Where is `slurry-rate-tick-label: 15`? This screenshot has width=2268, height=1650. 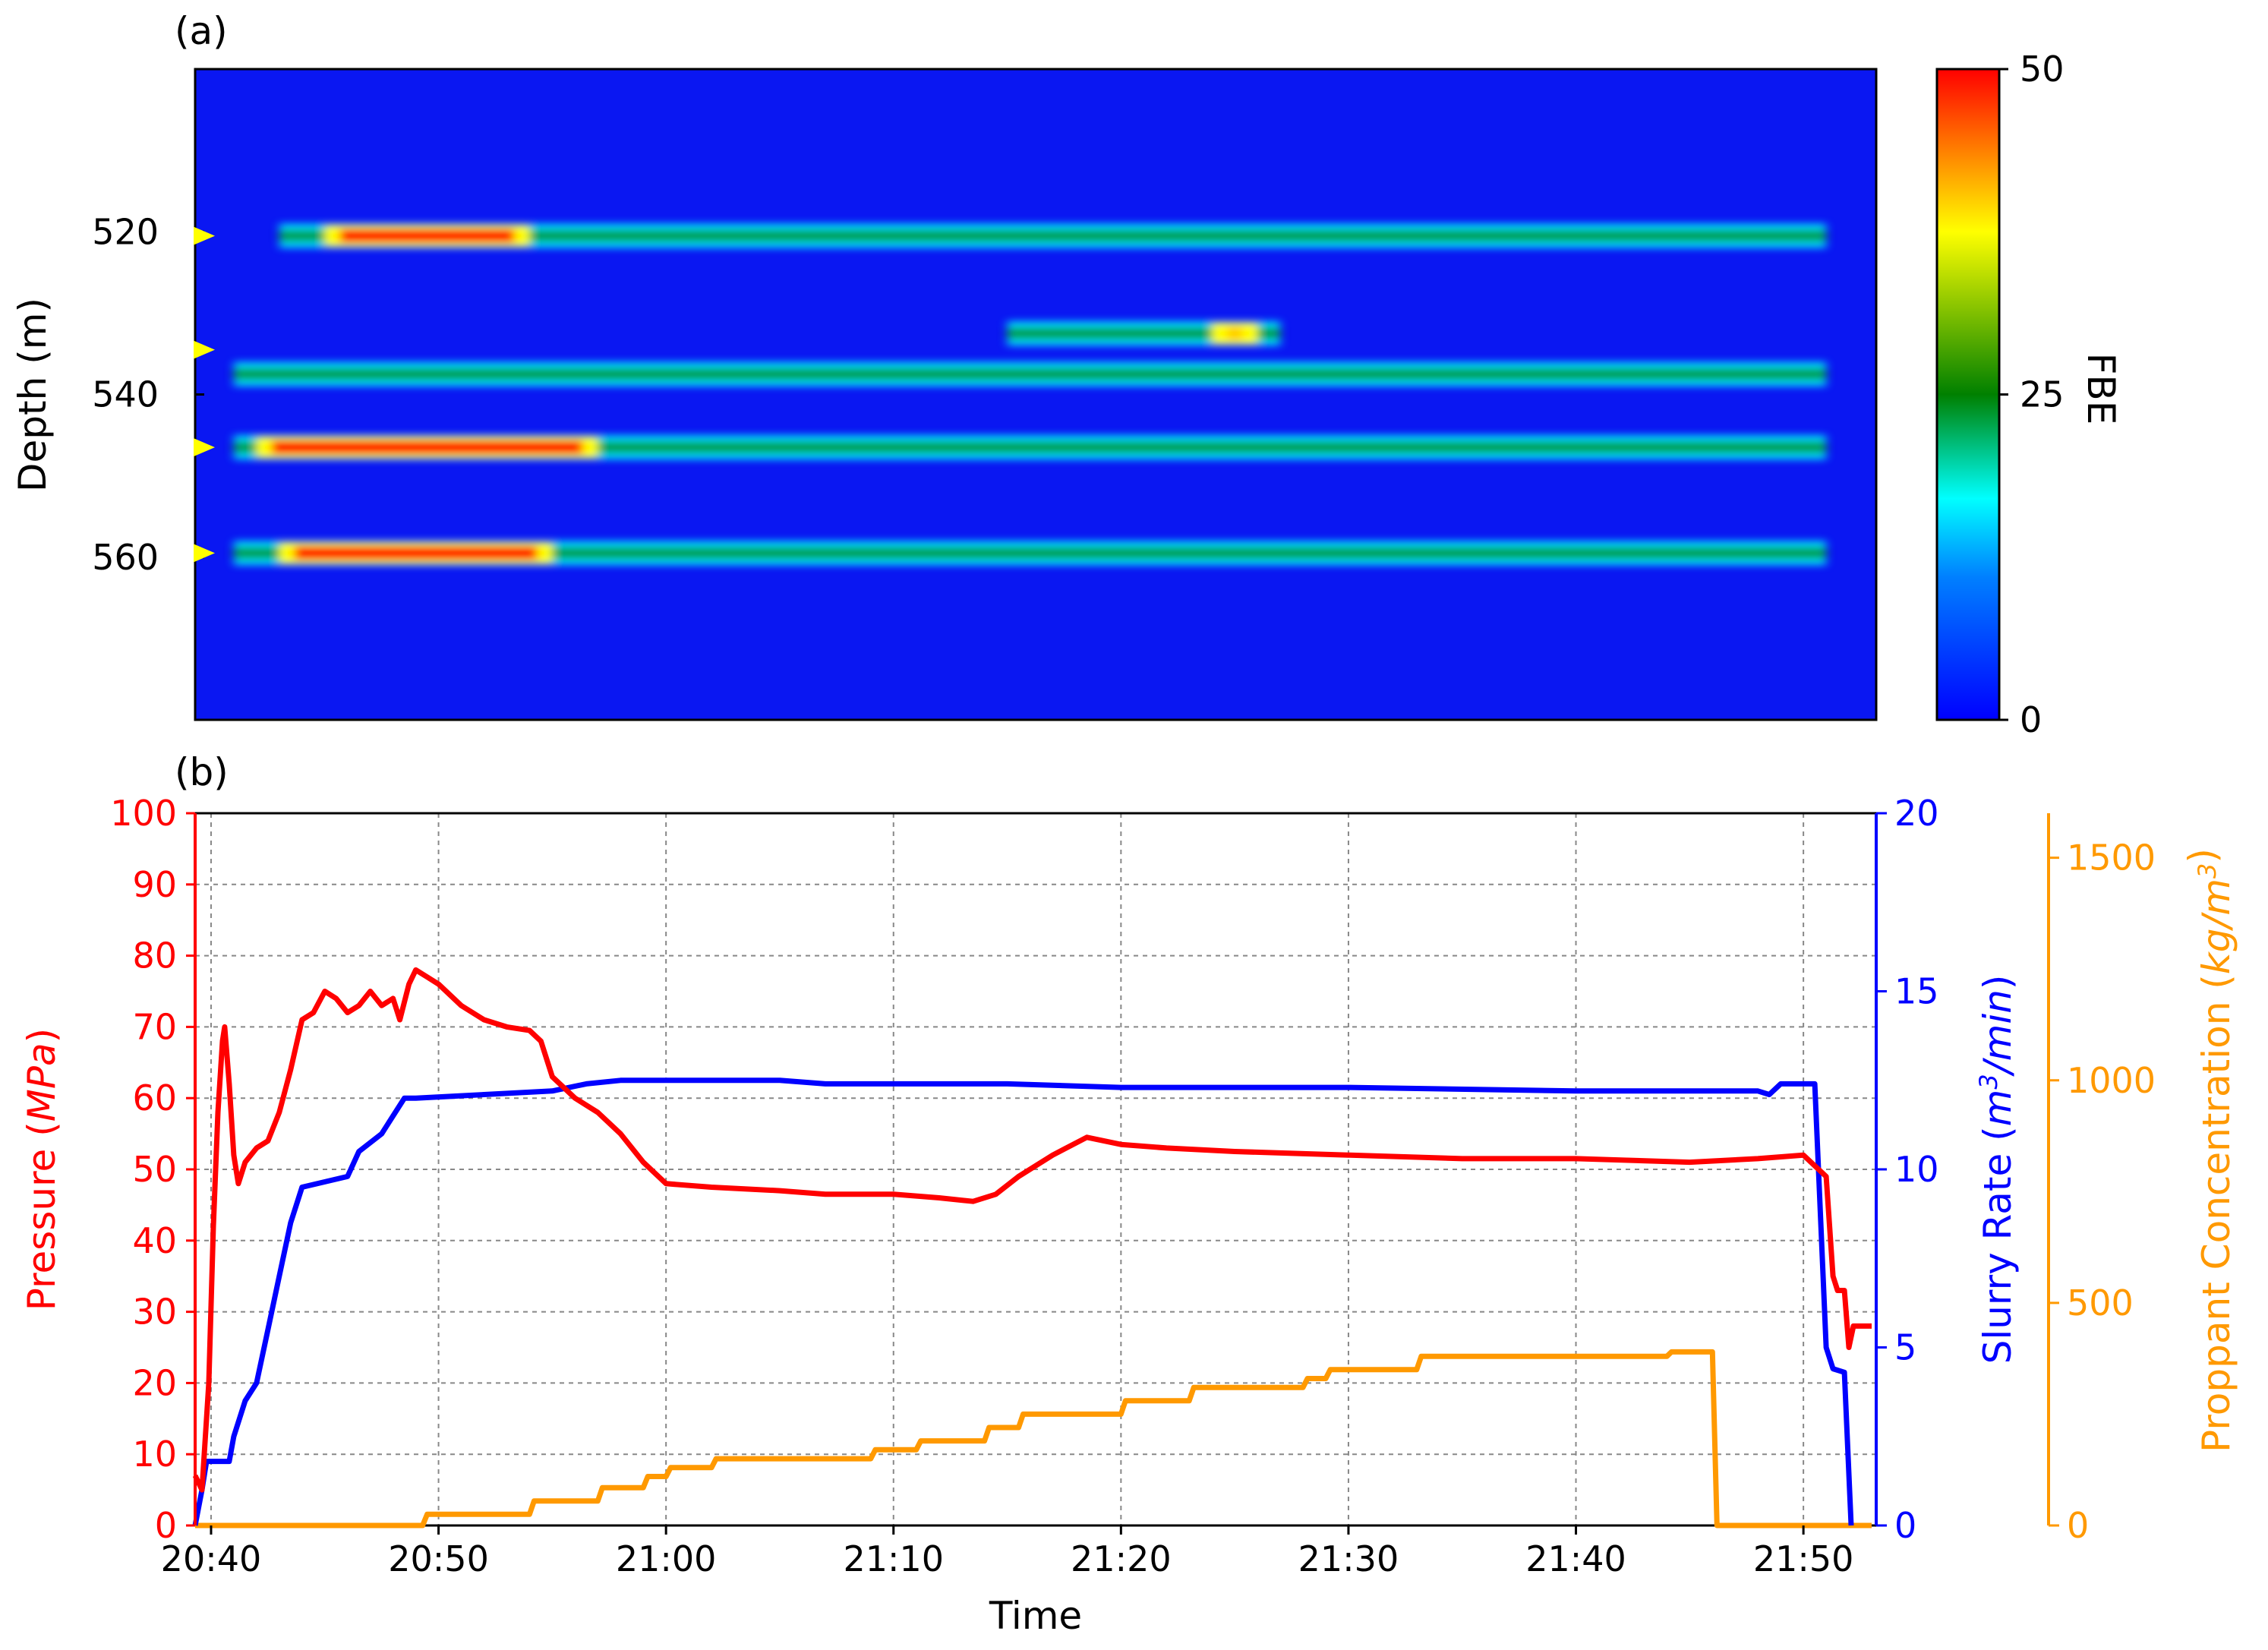 slurry-rate-tick-label: 15 is located at coordinates (1916, 991).